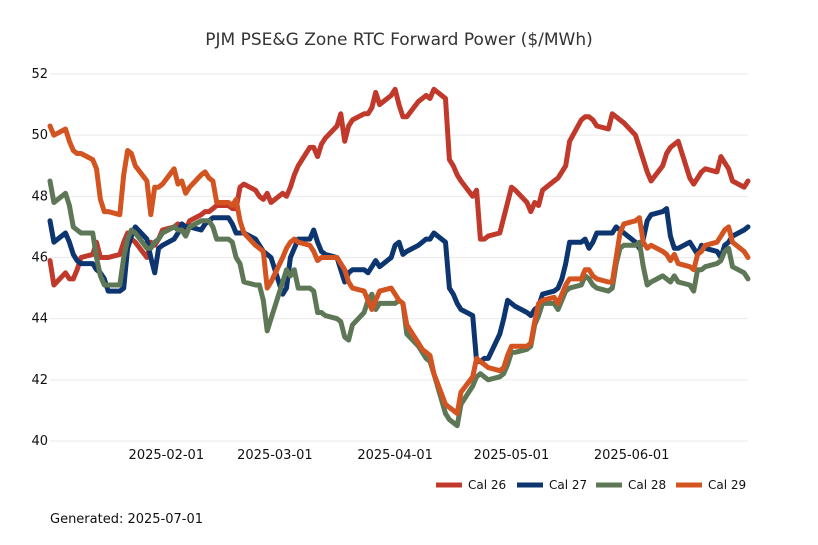 The width and height of the screenshot is (818, 545). I want to click on x-tick-label: 2025-03-01, so click(275, 455).